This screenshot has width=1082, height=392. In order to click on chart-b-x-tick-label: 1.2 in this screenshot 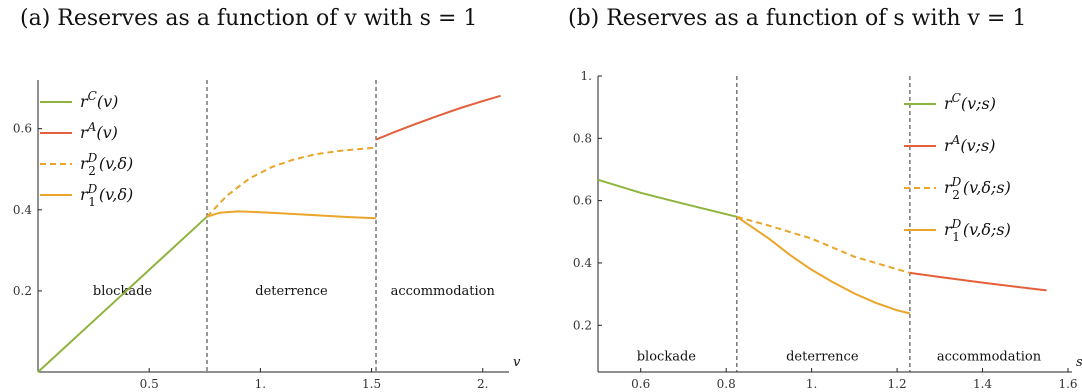, I will do `click(897, 384)`.